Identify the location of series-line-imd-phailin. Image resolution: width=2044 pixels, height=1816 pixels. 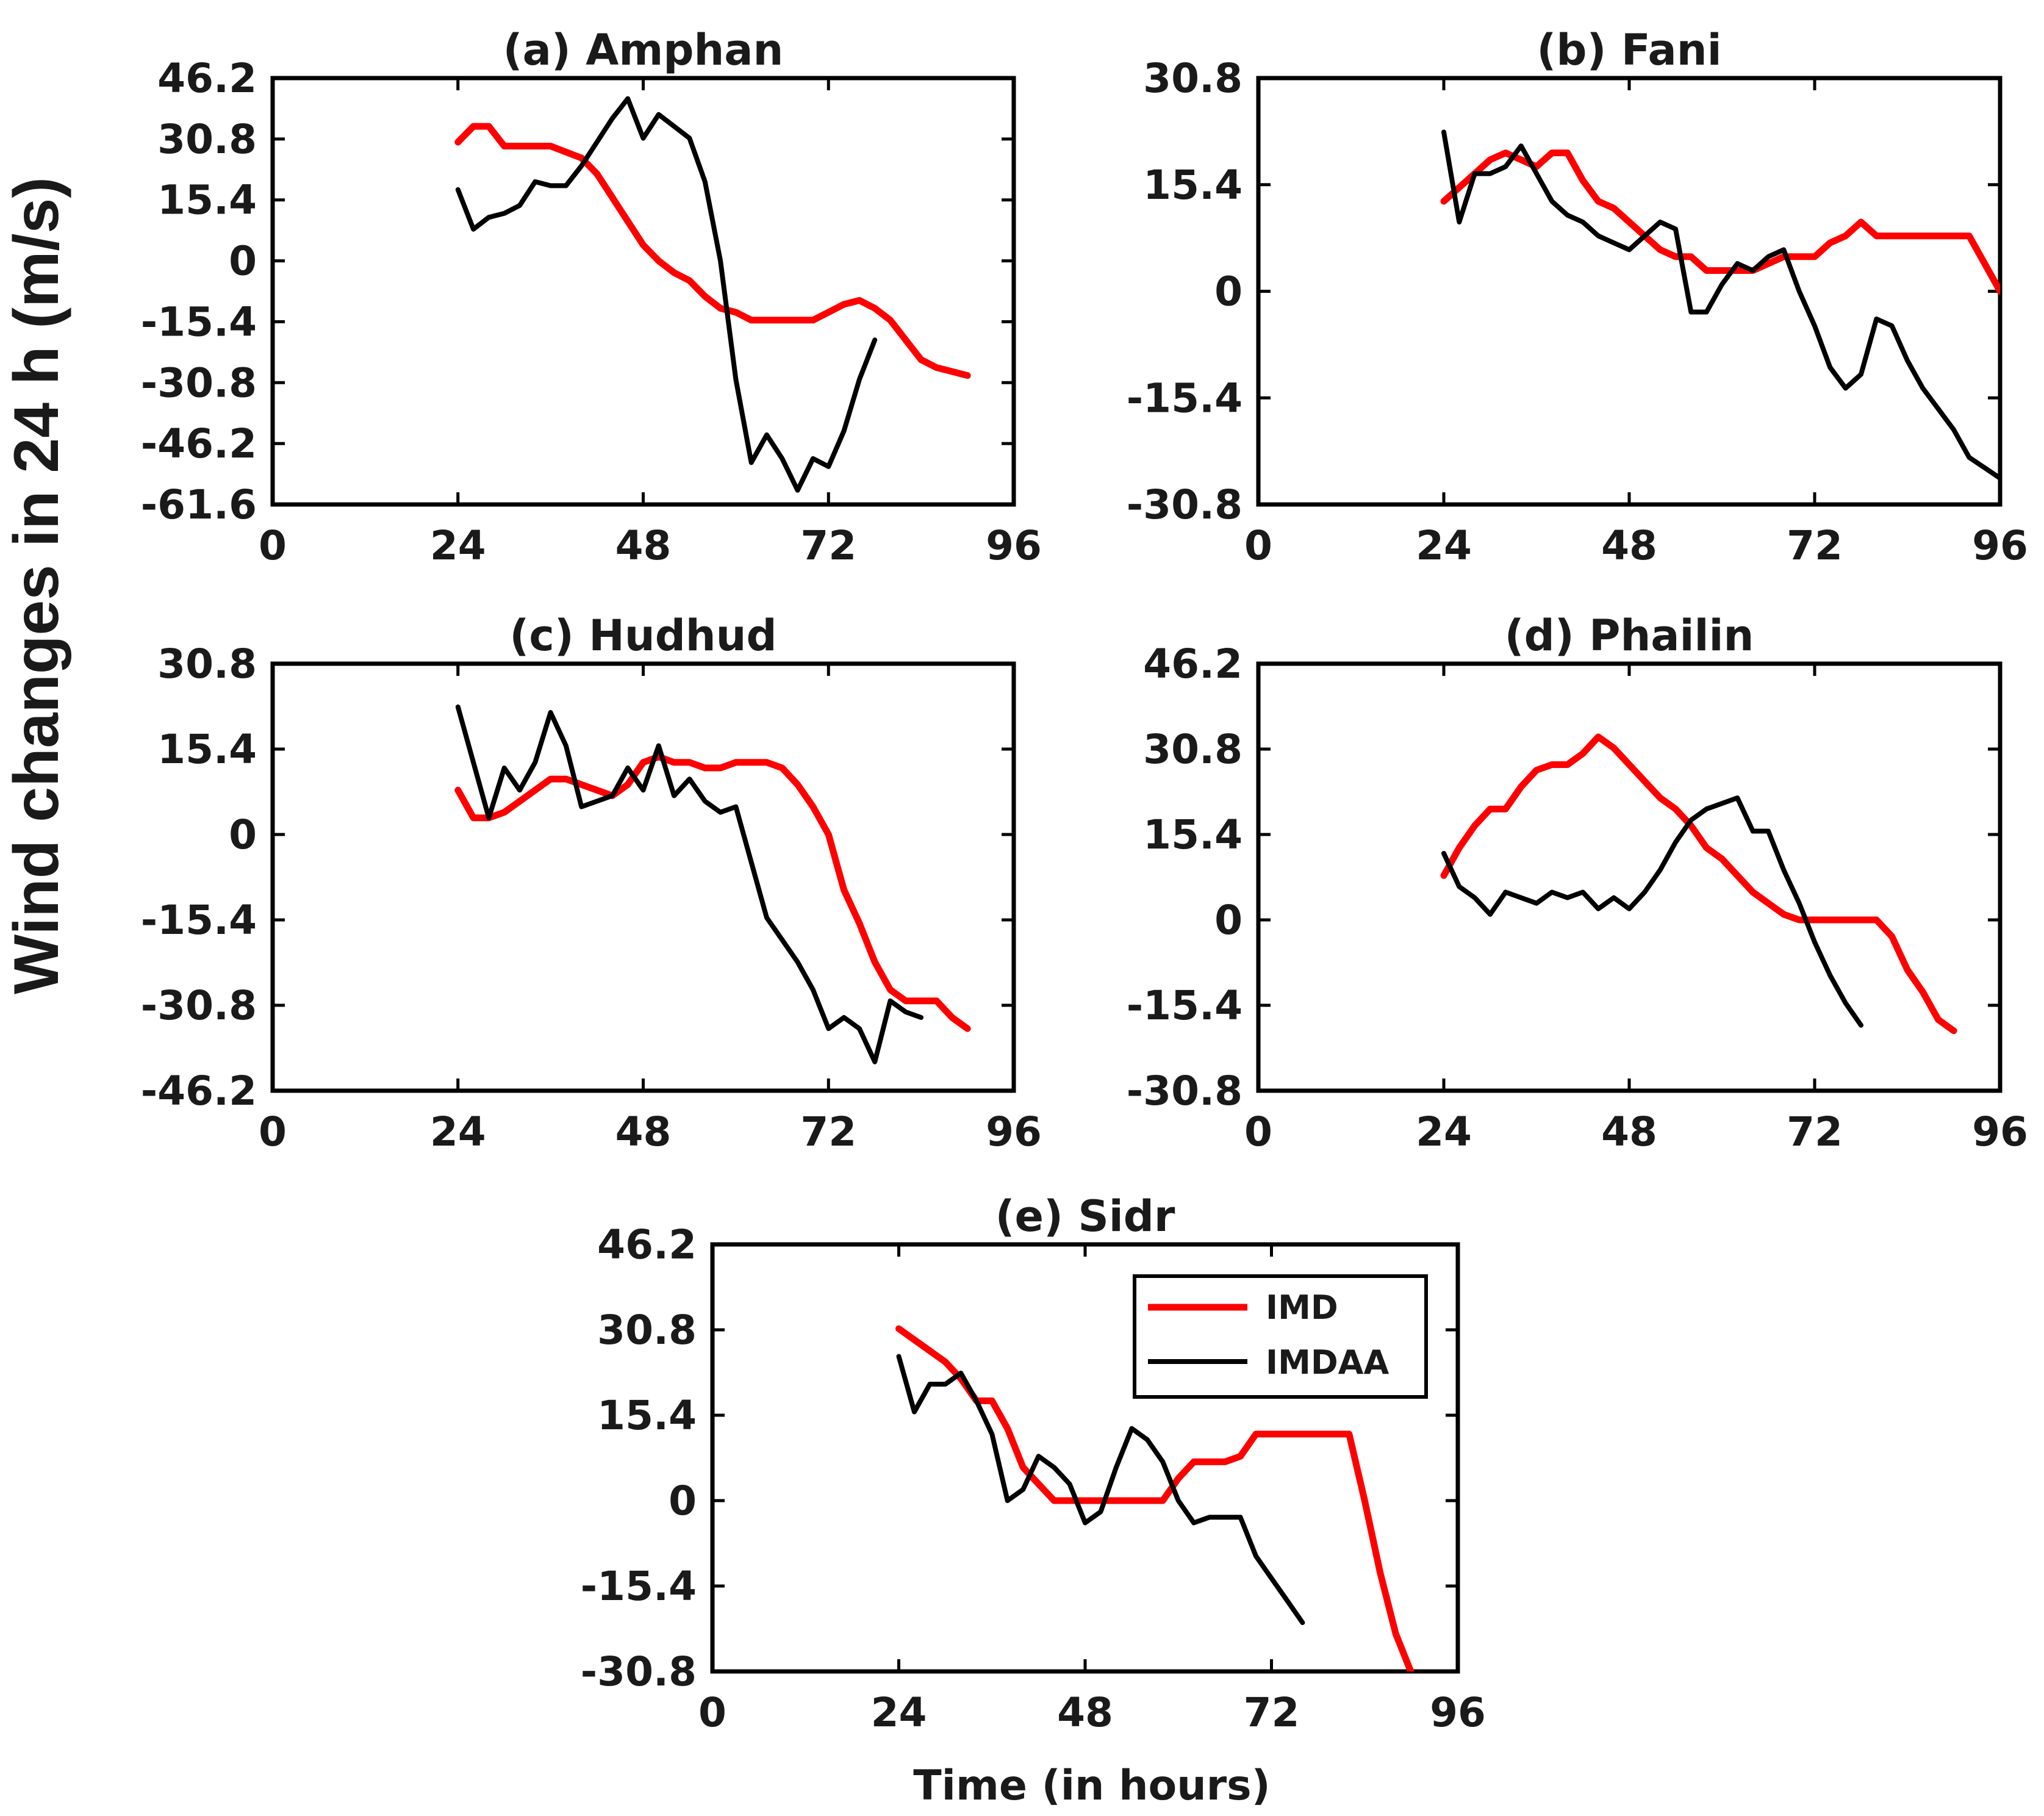
(1698, 884).